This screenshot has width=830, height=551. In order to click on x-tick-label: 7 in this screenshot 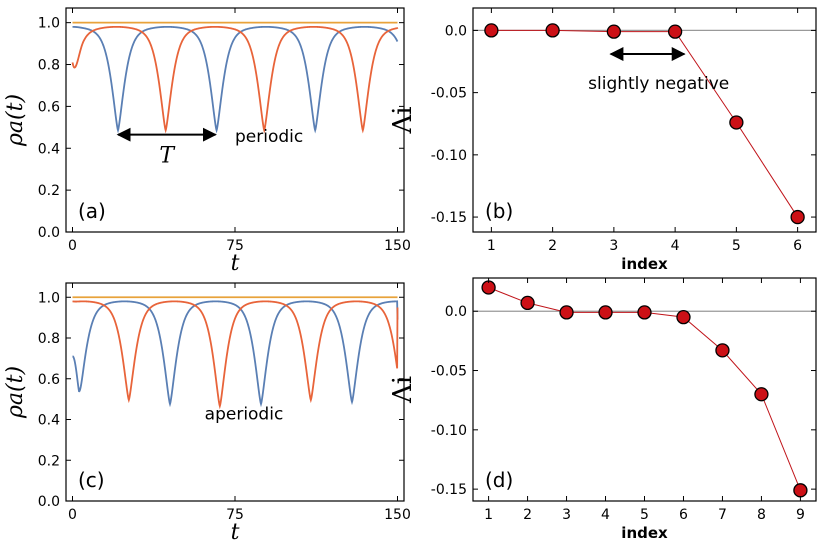, I will do `click(722, 515)`.